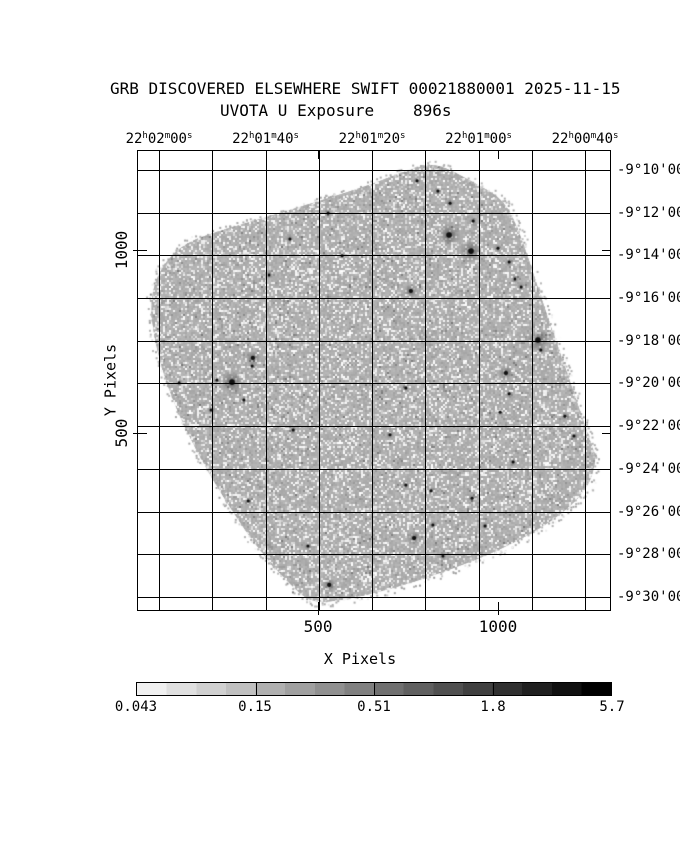  I want to click on figure-subtitle: UVOTA U Exposure, so click(297, 110).